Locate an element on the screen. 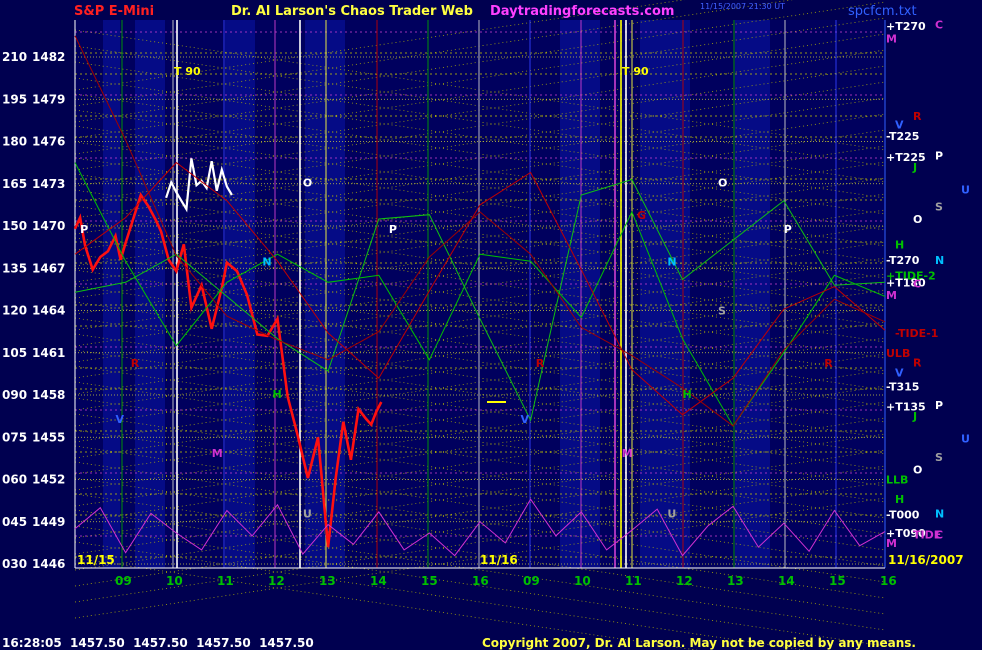 Image resolution: width=982 pixels, height=650 pixels. y-angle-label: 030 is located at coordinates (14, 564).